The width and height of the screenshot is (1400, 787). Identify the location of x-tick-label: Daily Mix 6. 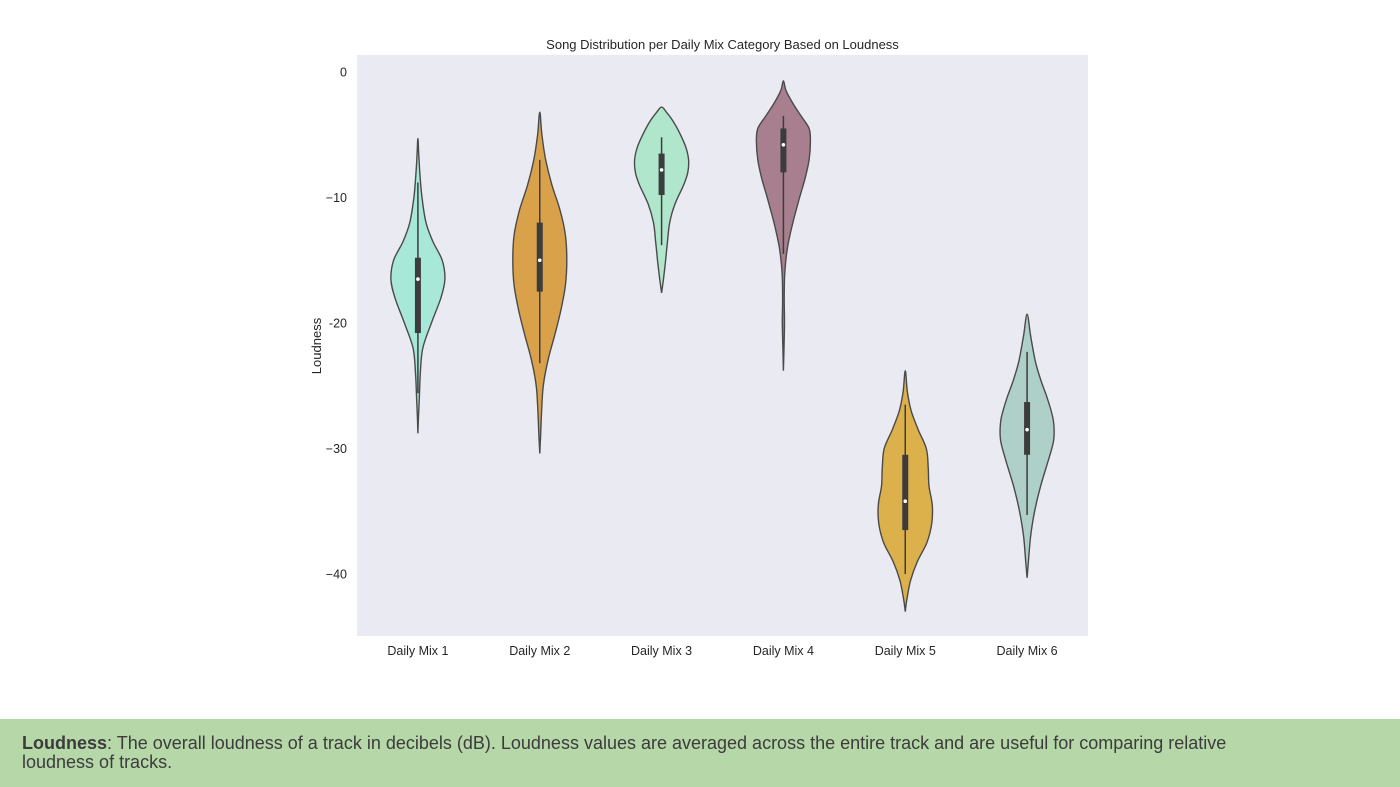
(1027, 651).